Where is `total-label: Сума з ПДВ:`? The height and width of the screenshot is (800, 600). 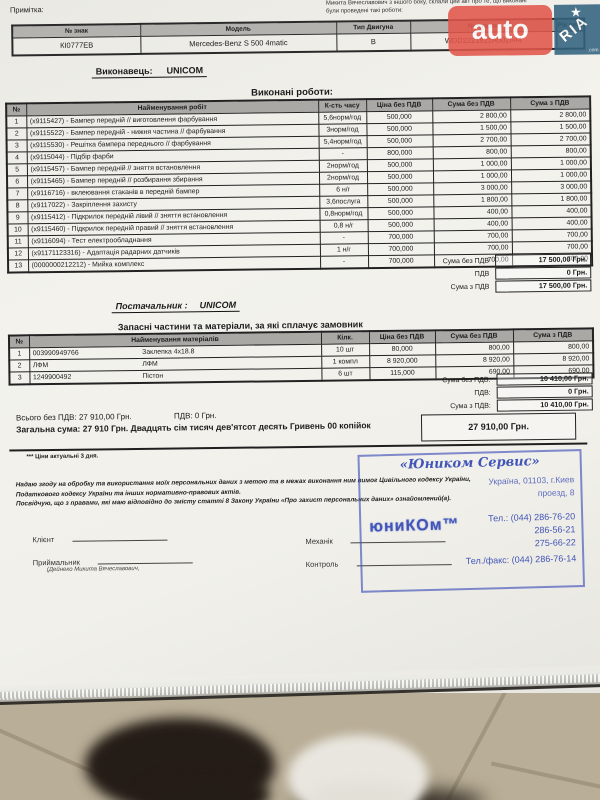
total-label: Сума з ПДВ: is located at coordinates (470, 406).